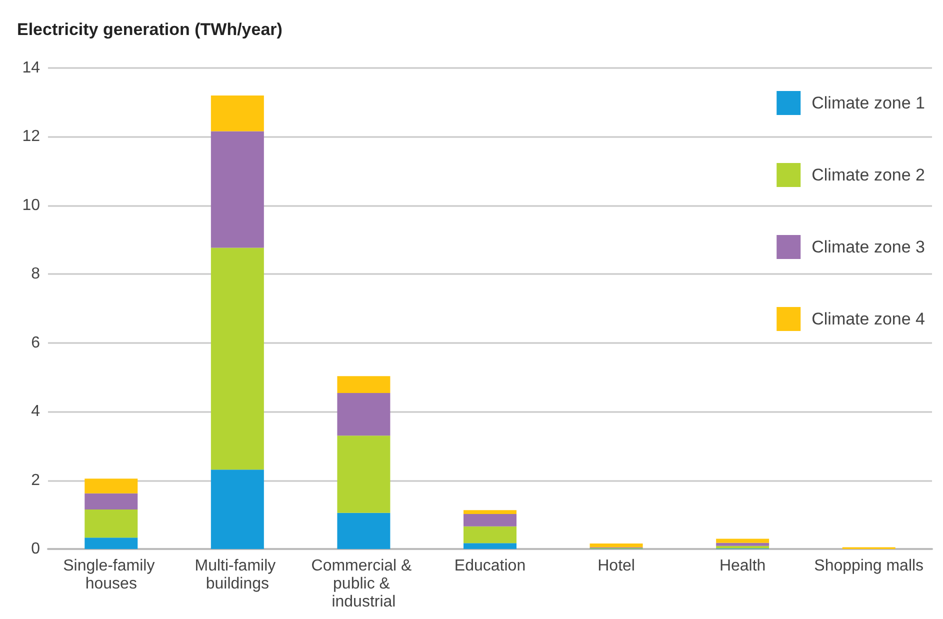 The width and height of the screenshot is (943, 619). Describe the element at coordinates (35, 274) in the screenshot. I see `y-tick-label: 8` at that location.